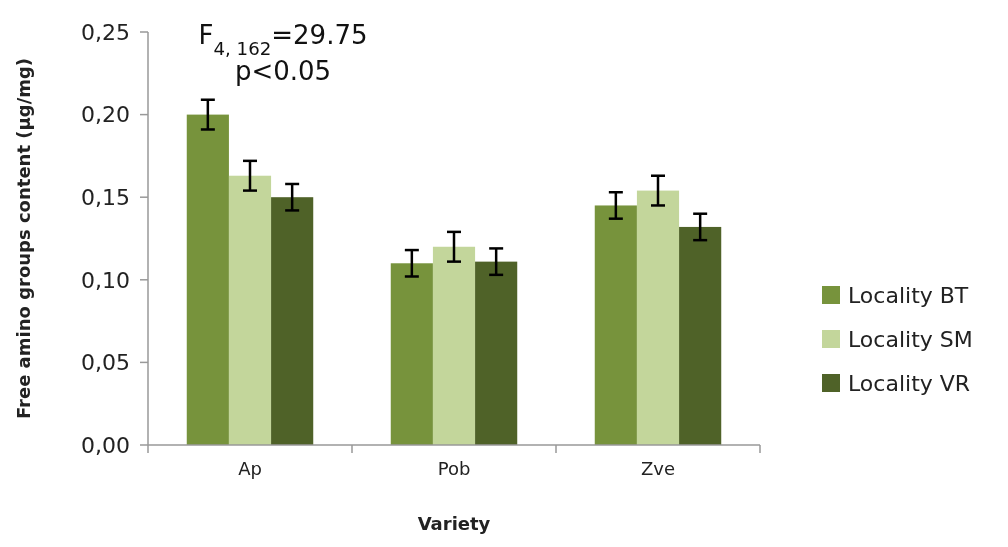 This screenshot has width=1008, height=547. I want to click on y-tick-label: 0,25, so click(105, 32).